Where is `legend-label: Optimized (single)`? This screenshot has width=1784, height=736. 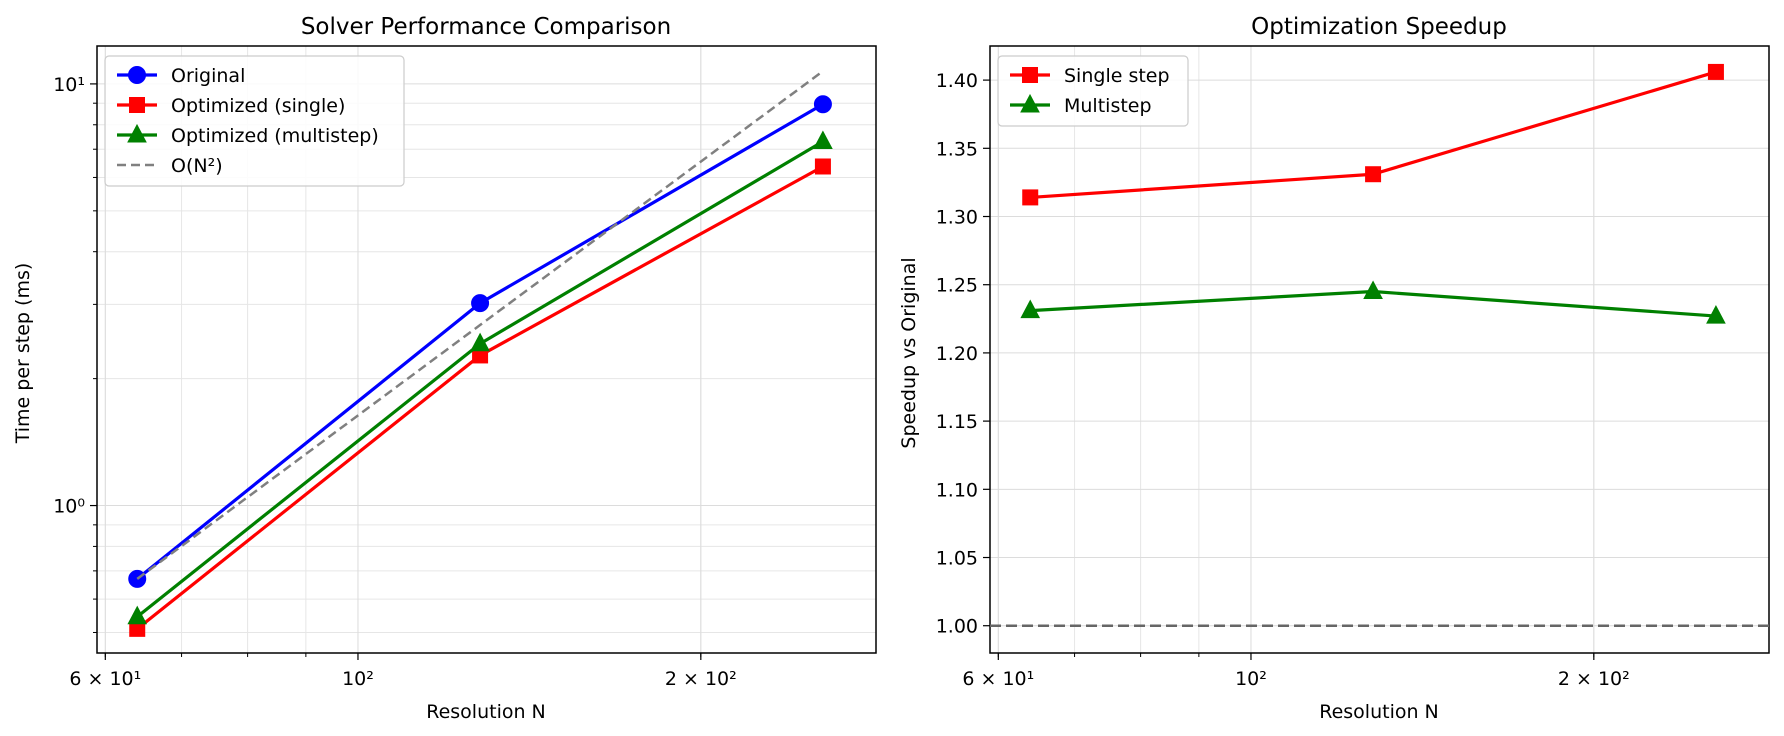 legend-label: Optimized (single) is located at coordinates (258, 106).